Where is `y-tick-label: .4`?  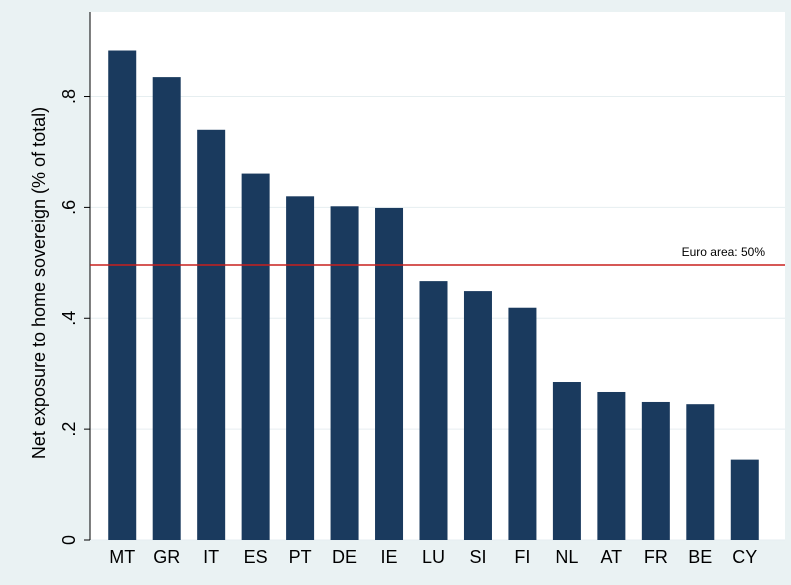
y-tick-label: .4 is located at coordinates (69, 318).